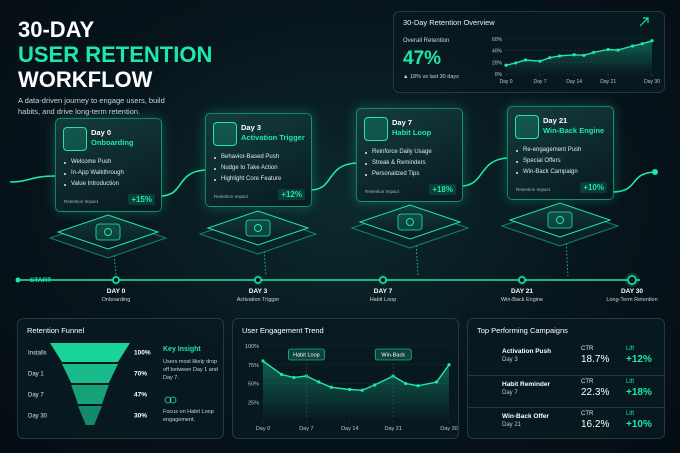 The width and height of the screenshot is (680, 453). What do you see at coordinates (168, 400) in the screenshot?
I see `insight-icon` at bounding box center [168, 400].